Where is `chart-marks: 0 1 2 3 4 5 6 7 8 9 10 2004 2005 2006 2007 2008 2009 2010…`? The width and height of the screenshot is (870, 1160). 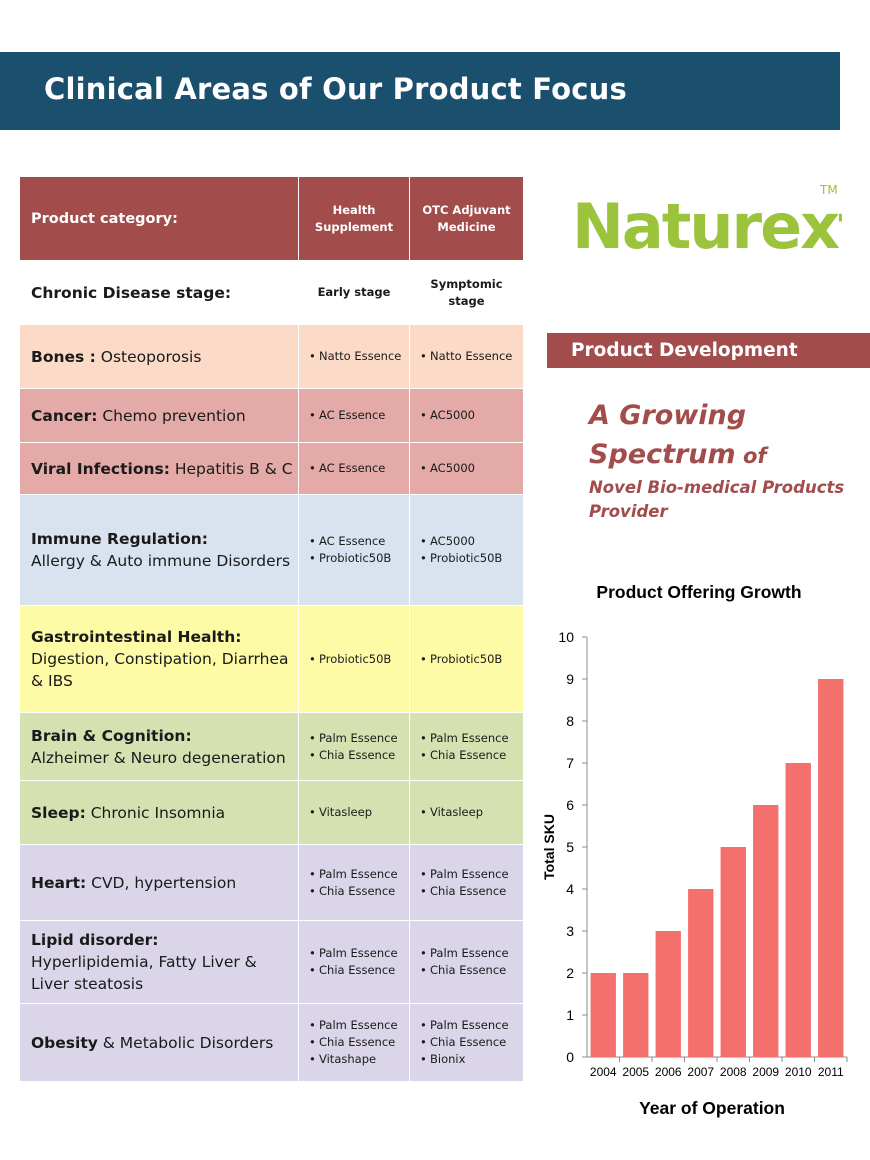
chart-marks: 0 1 2 3 4 5 6 7 8 9 10 2004 2005 2006 2007 2008 2009 2010… is located at coordinates (703, 854).